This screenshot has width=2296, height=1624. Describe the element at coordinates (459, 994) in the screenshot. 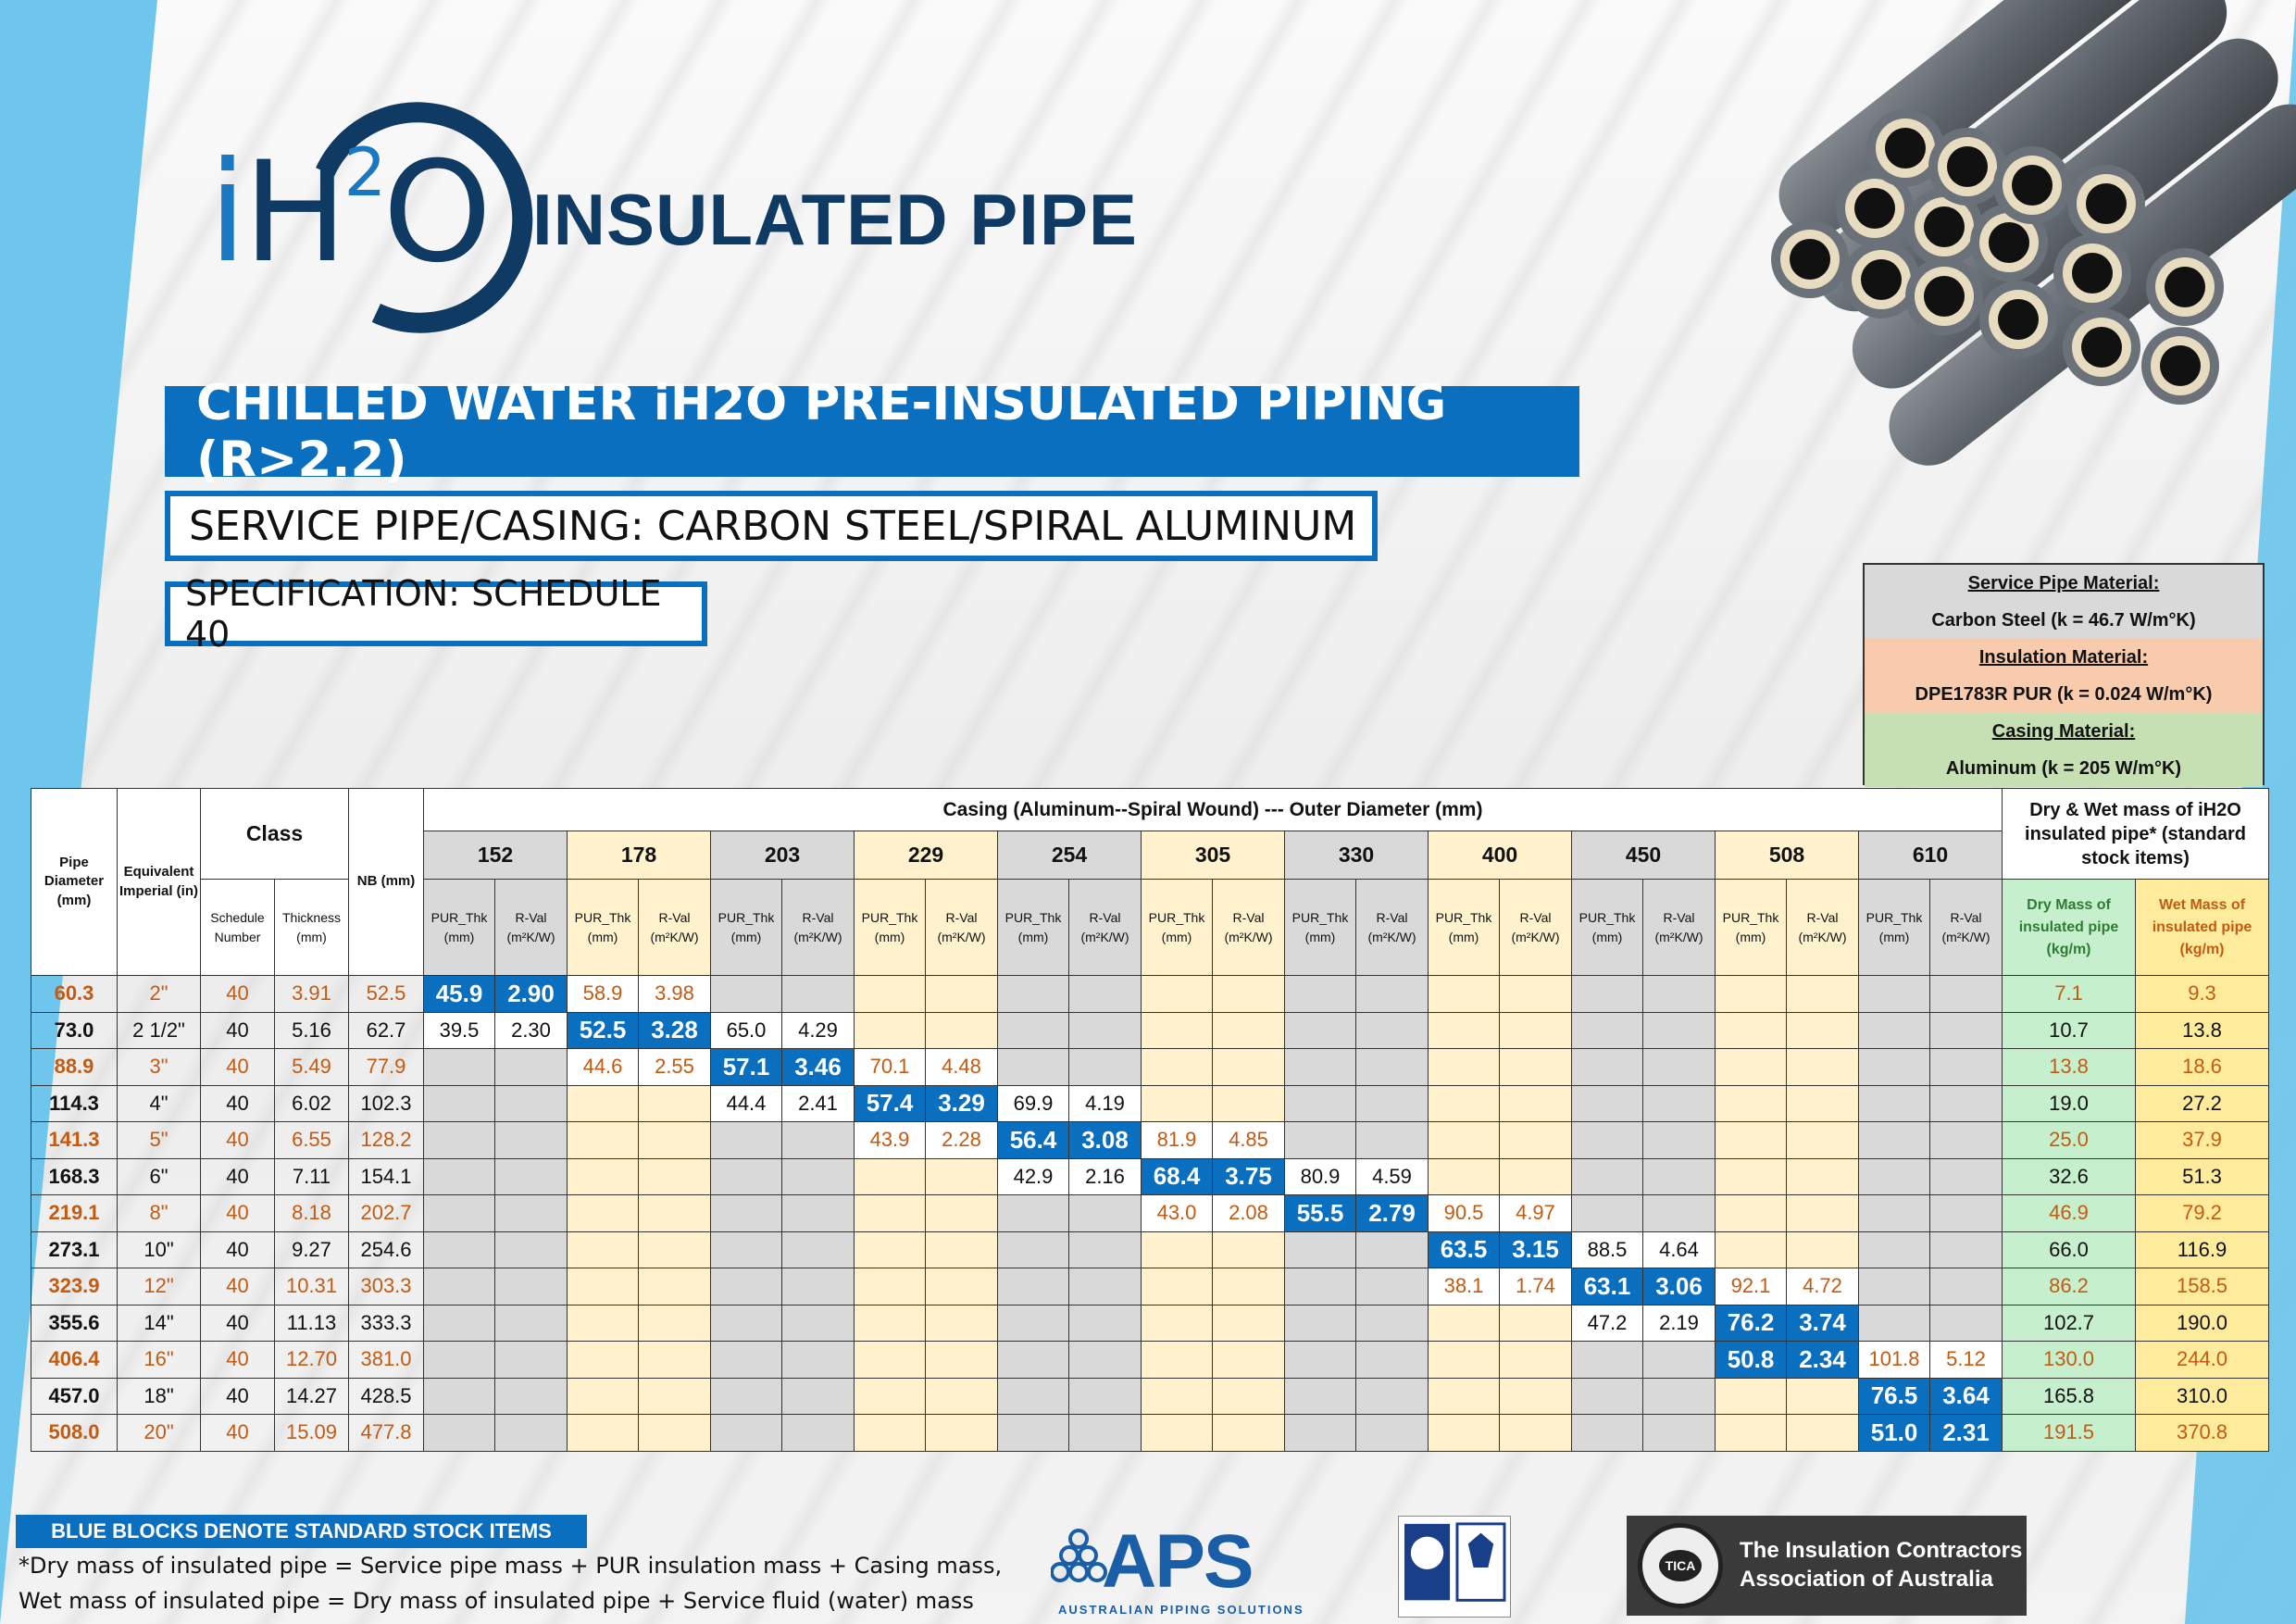

I see `stock-pur-thickness-cell: 45.9` at that location.